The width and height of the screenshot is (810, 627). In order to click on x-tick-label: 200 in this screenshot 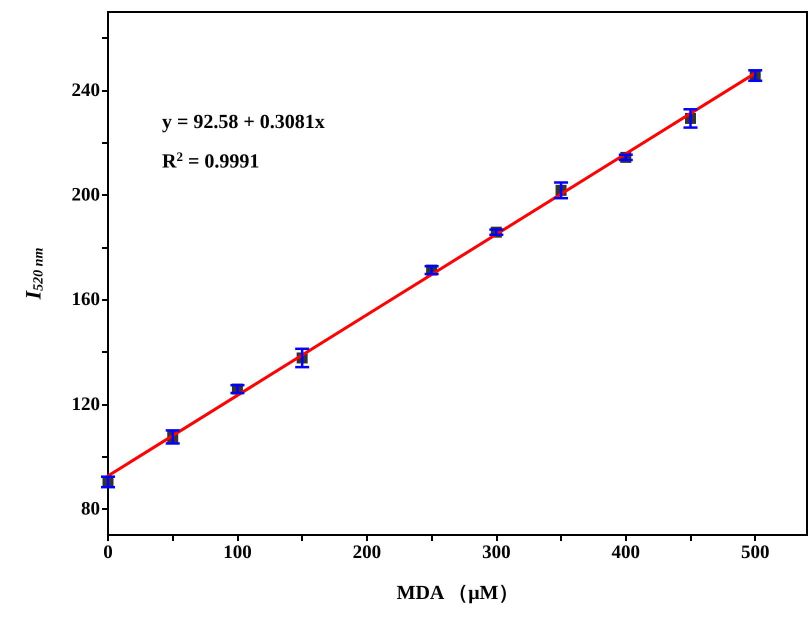, I will do `click(367, 552)`.